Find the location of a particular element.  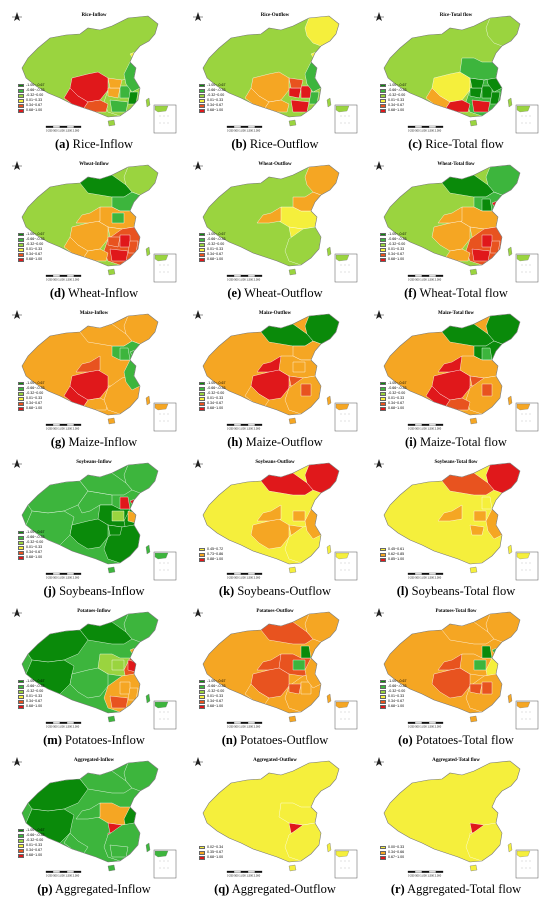

region-heb is located at coordinates (487, 354).